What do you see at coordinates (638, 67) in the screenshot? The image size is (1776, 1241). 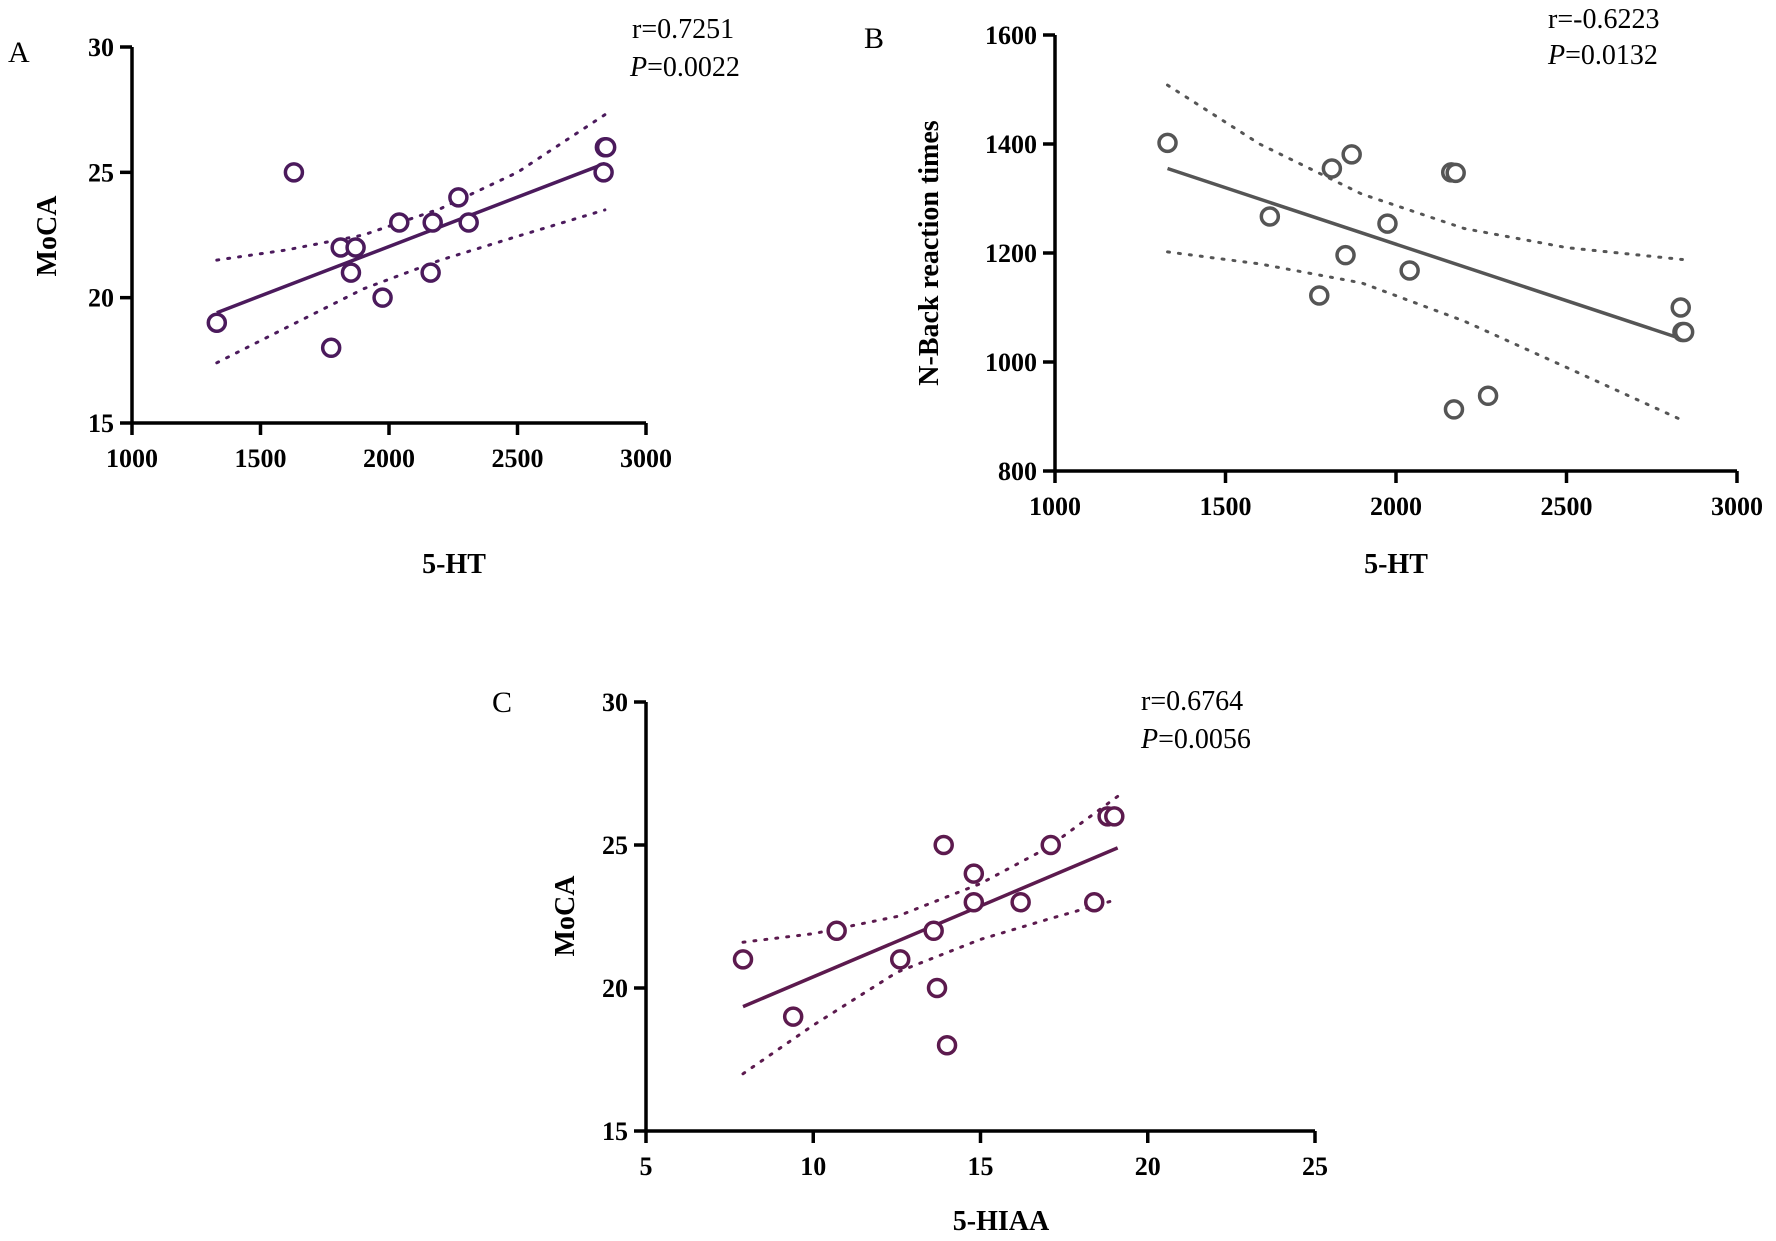 I see `panel-a-p-letter: P` at bounding box center [638, 67].